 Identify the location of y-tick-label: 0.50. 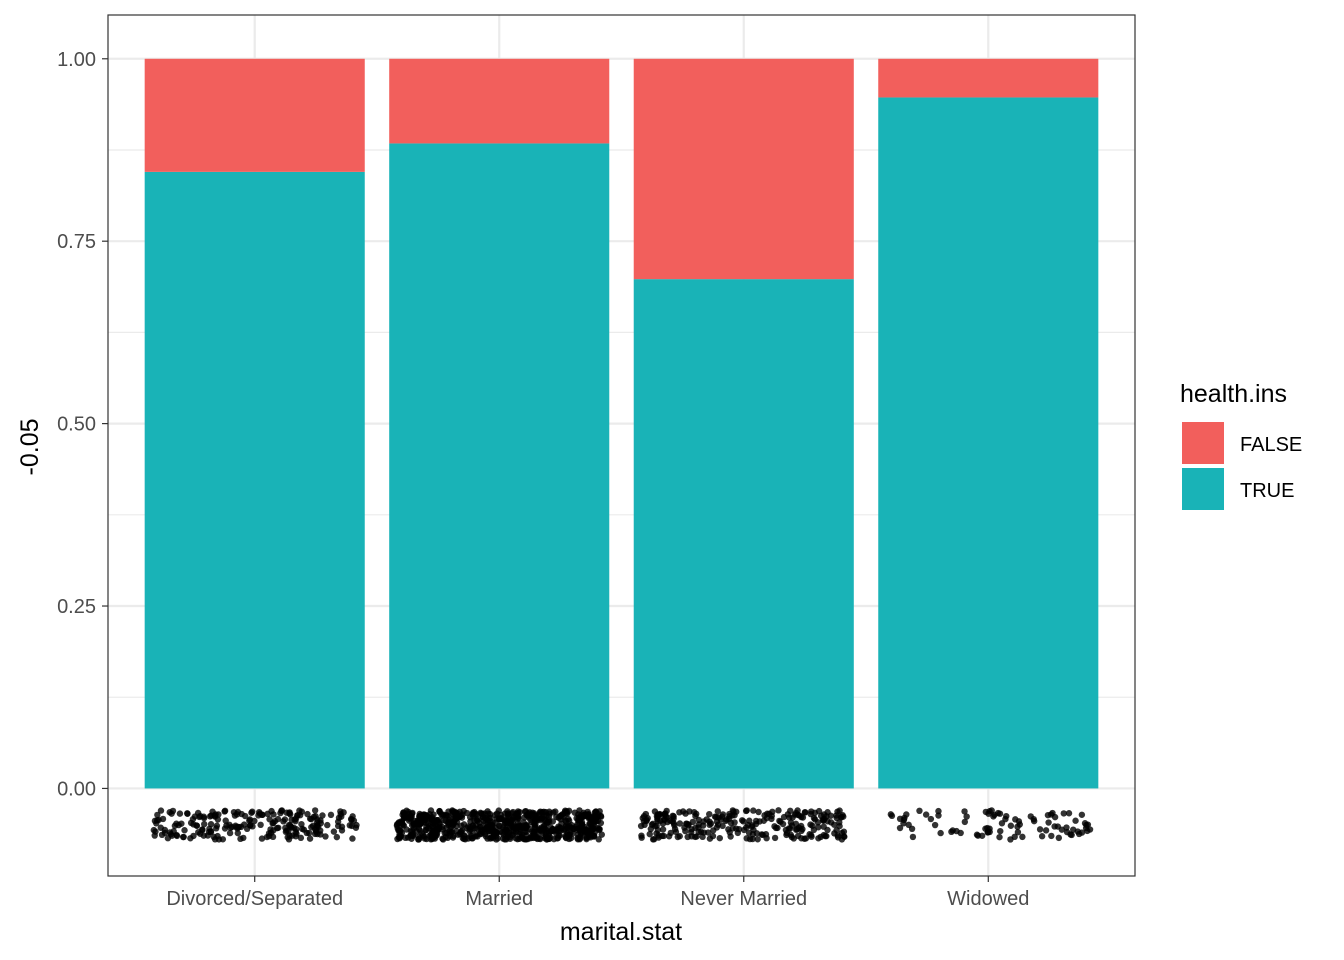
(76, 425).